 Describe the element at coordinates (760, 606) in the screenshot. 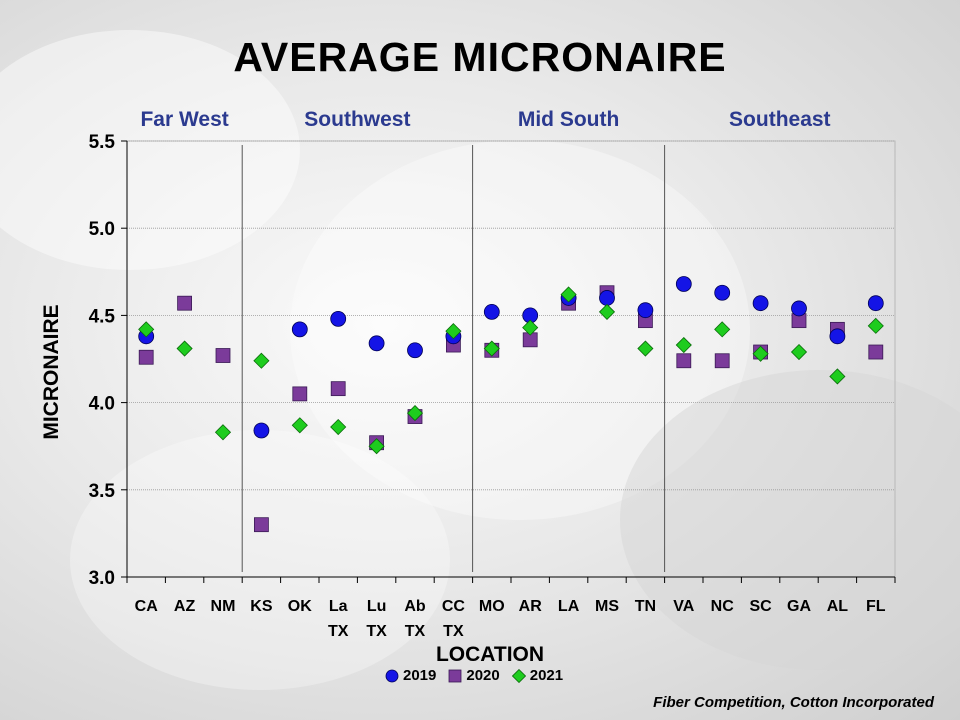

I see `x-tick-label: SC` at that location.